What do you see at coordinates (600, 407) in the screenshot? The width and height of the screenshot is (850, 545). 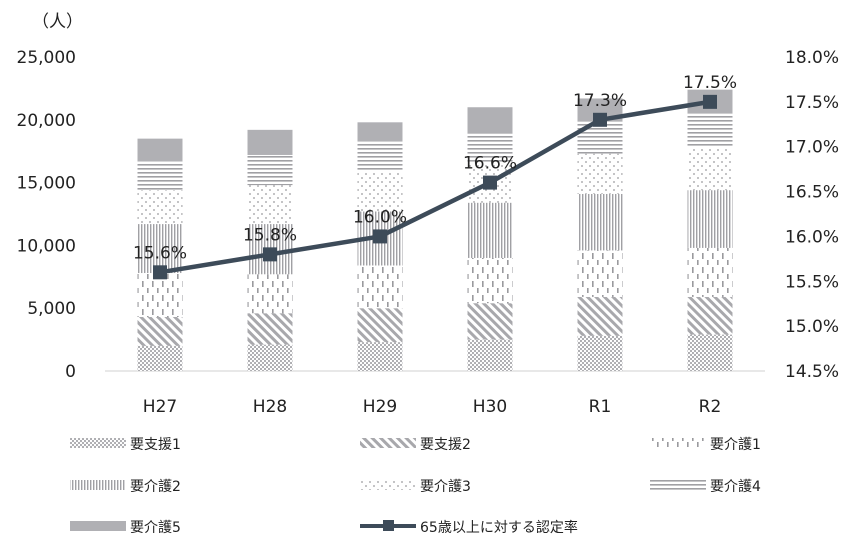 I see `x-tick-label: R1` at bounding box center [600, 407].